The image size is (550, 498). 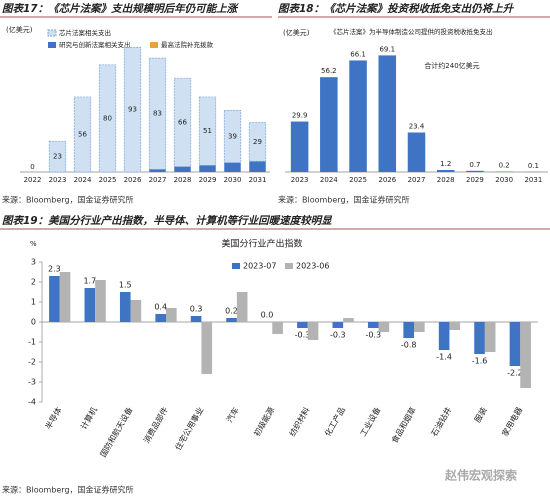 I want to click on figure-title: 图表19：美国分行业产出指数，半导体、计算机等行业回暖速度较明显, so click(x=167, y=220).